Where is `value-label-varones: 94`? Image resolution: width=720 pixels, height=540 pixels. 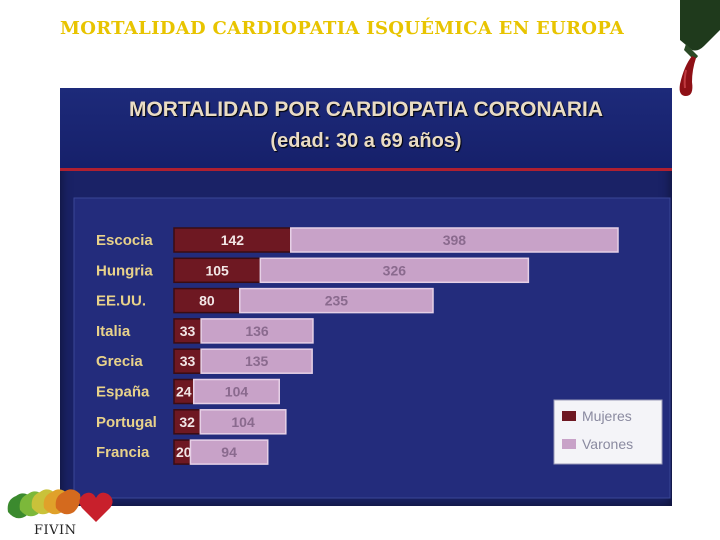 value-label-varones: 94 is located at coordinates (229, 452).